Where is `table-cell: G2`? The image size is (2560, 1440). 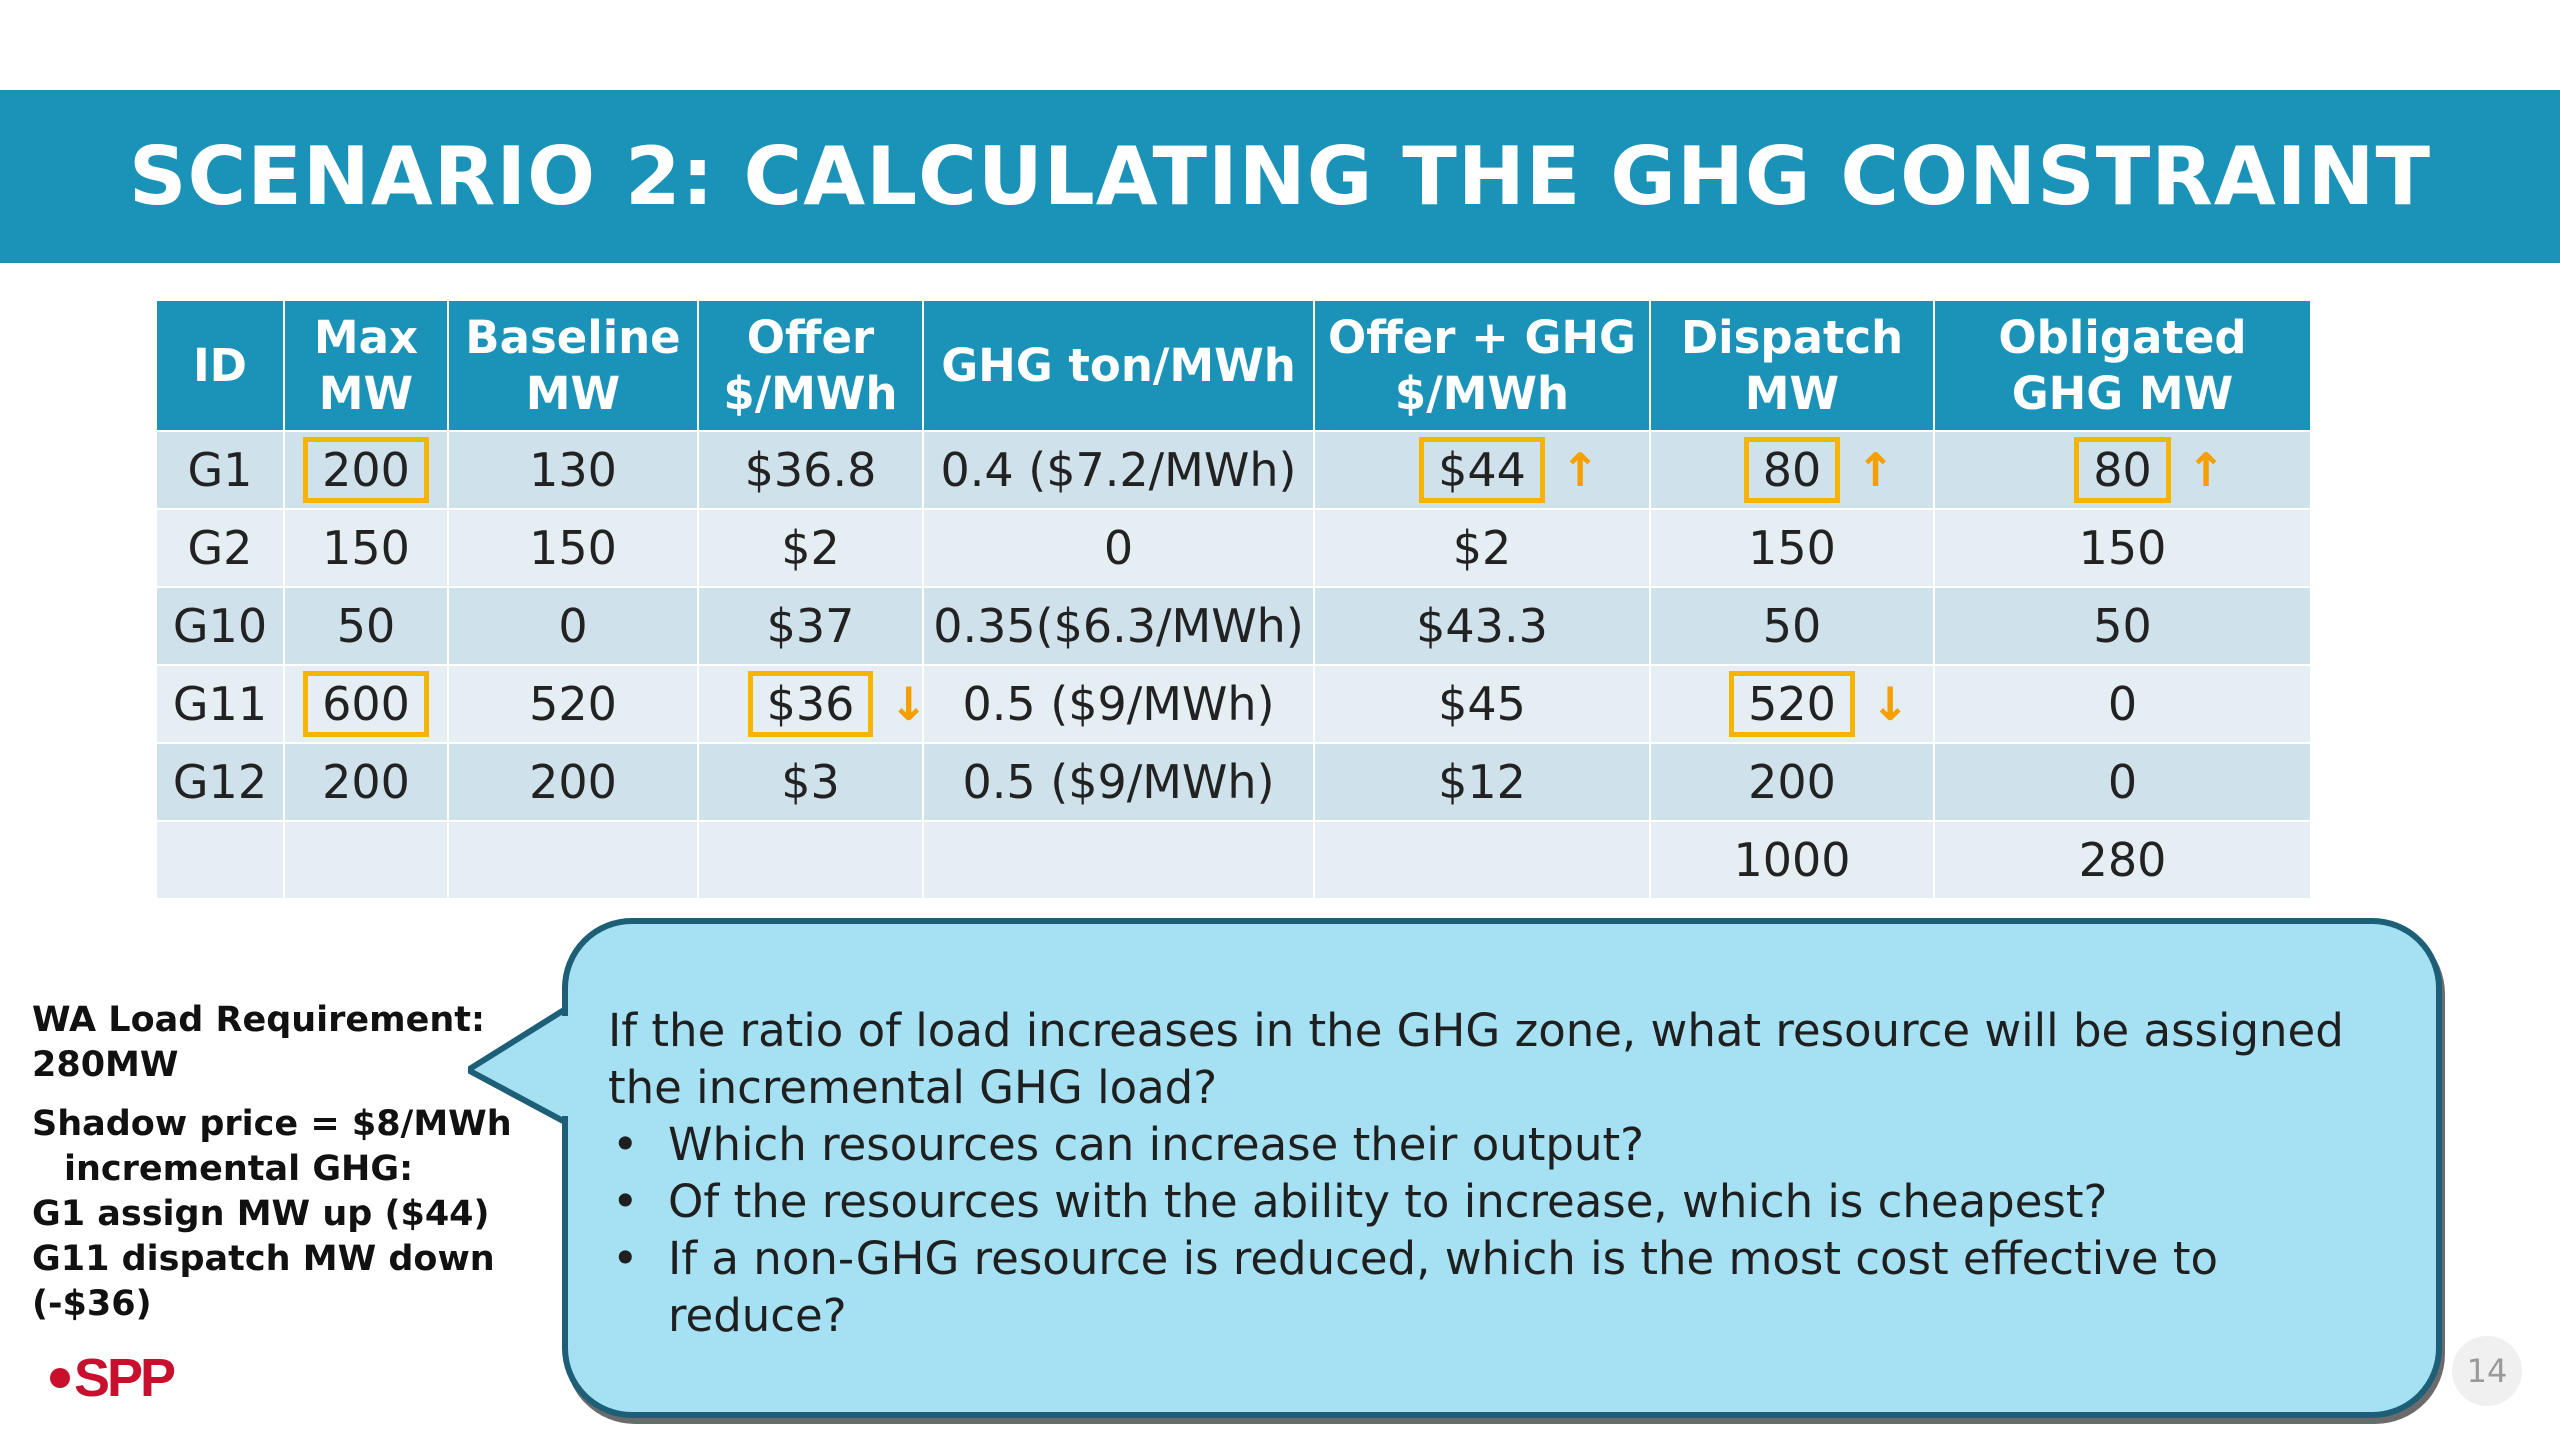
table-cell: G2 is located at coordinates (220, 548).